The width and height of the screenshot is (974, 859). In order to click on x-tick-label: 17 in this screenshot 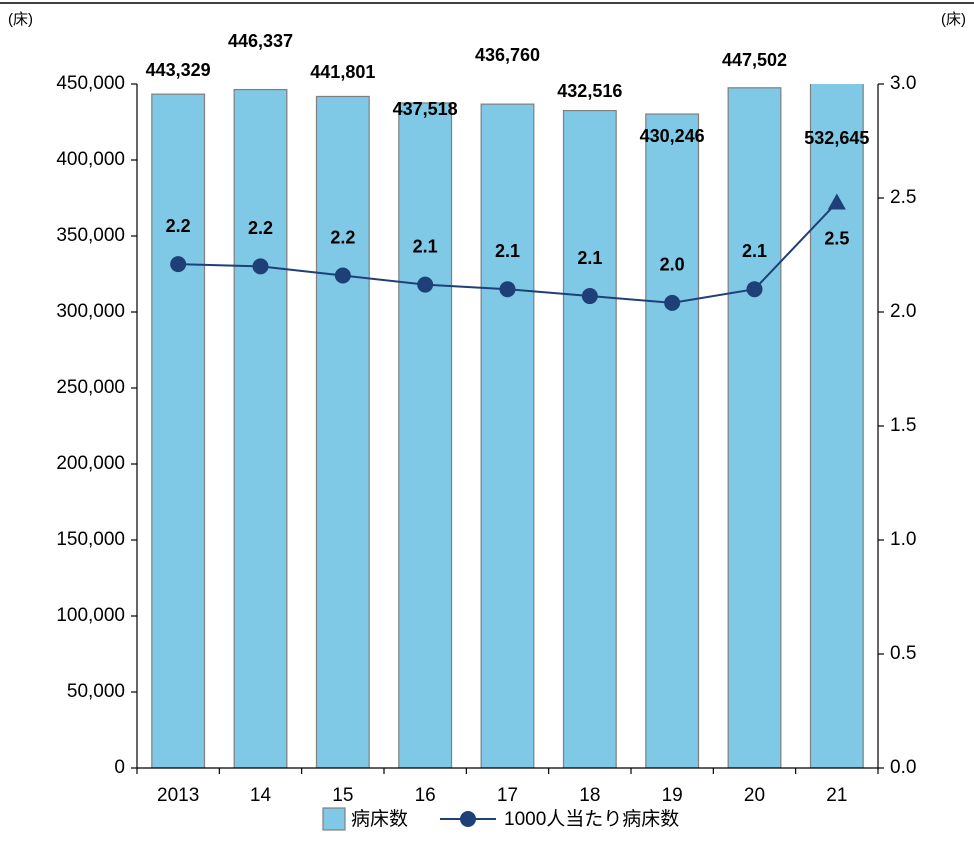, I will do `click(507, 795)`.